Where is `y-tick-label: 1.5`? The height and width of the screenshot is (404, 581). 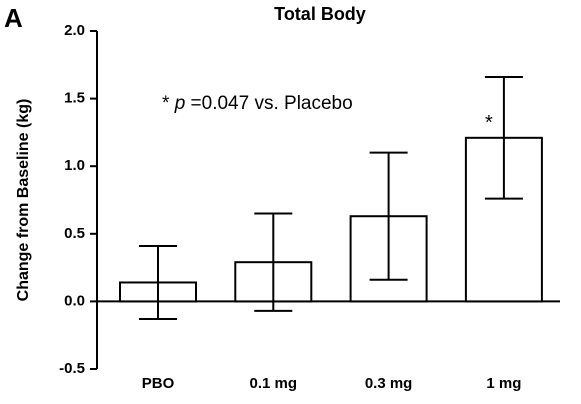 y-tick-label: 1.5 is located at coordinates (74, 98).